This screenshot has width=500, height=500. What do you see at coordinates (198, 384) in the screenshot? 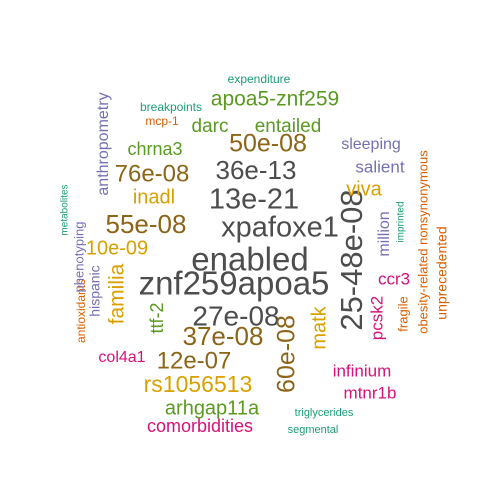
I see `word-rs1056513: rs1056513` at bounding box center [198, 384].